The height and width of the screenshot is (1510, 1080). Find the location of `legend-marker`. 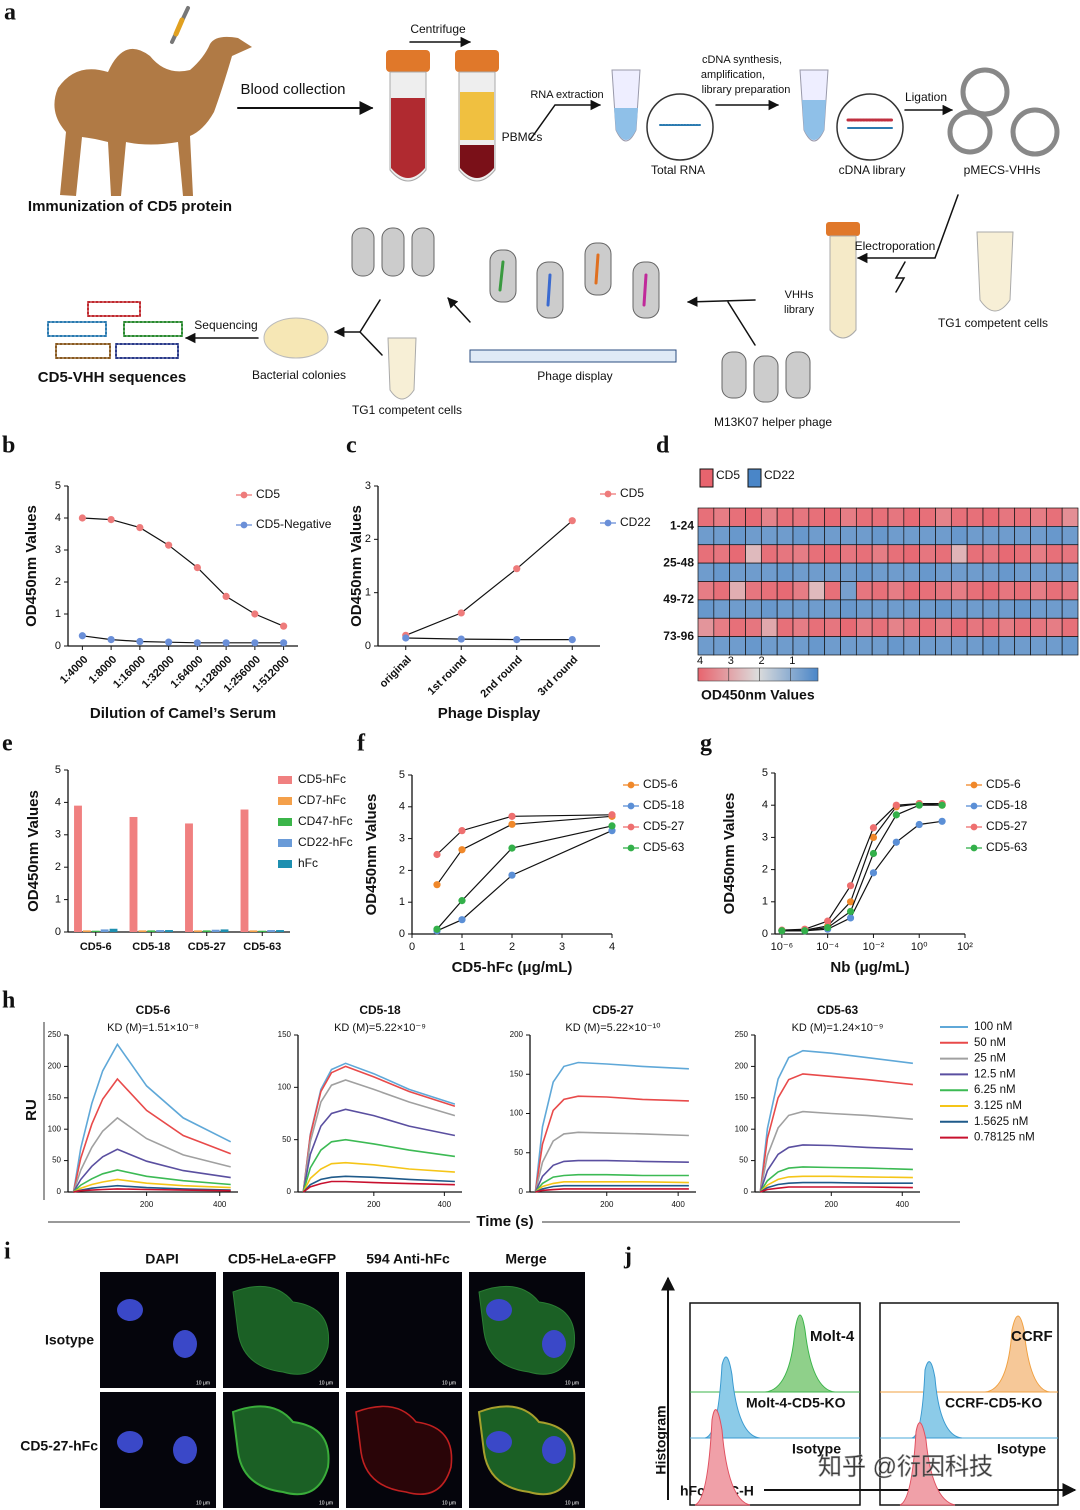

legend-marker is located at coordinates (631, 848).